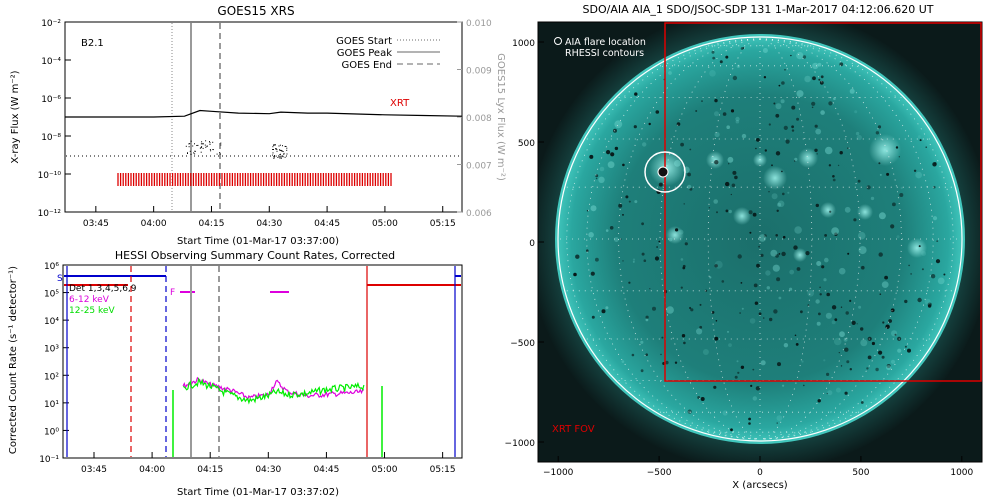 This screenshot has height=500, width=1000. What do you see at coordinates (500, 117) in the screenshot?
I see `goes-ylabel-right: GOES15 Lyx Flux (W m⁻²)` at bounding box center [500, 117].